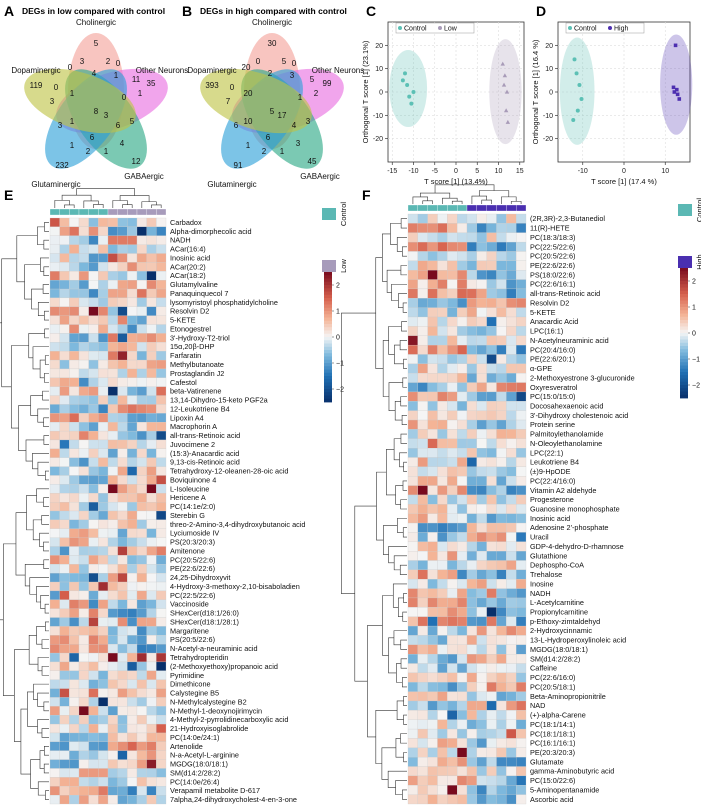 The height and width of the screenshot is (811, 701). What do you see at coordinates (195, 781) in the screenshot?
I see `heatmap-e-row-label: PC(14:0e/26:4)` at bounding box center [195, 781].